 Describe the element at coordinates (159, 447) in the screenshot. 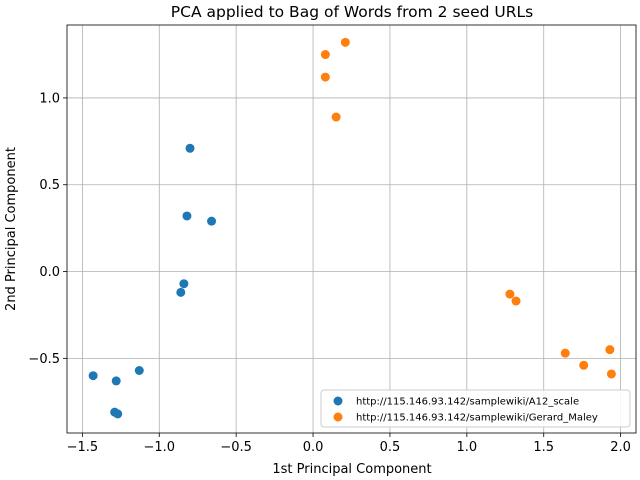

I see `x-tick-label: −1.0` at that location.